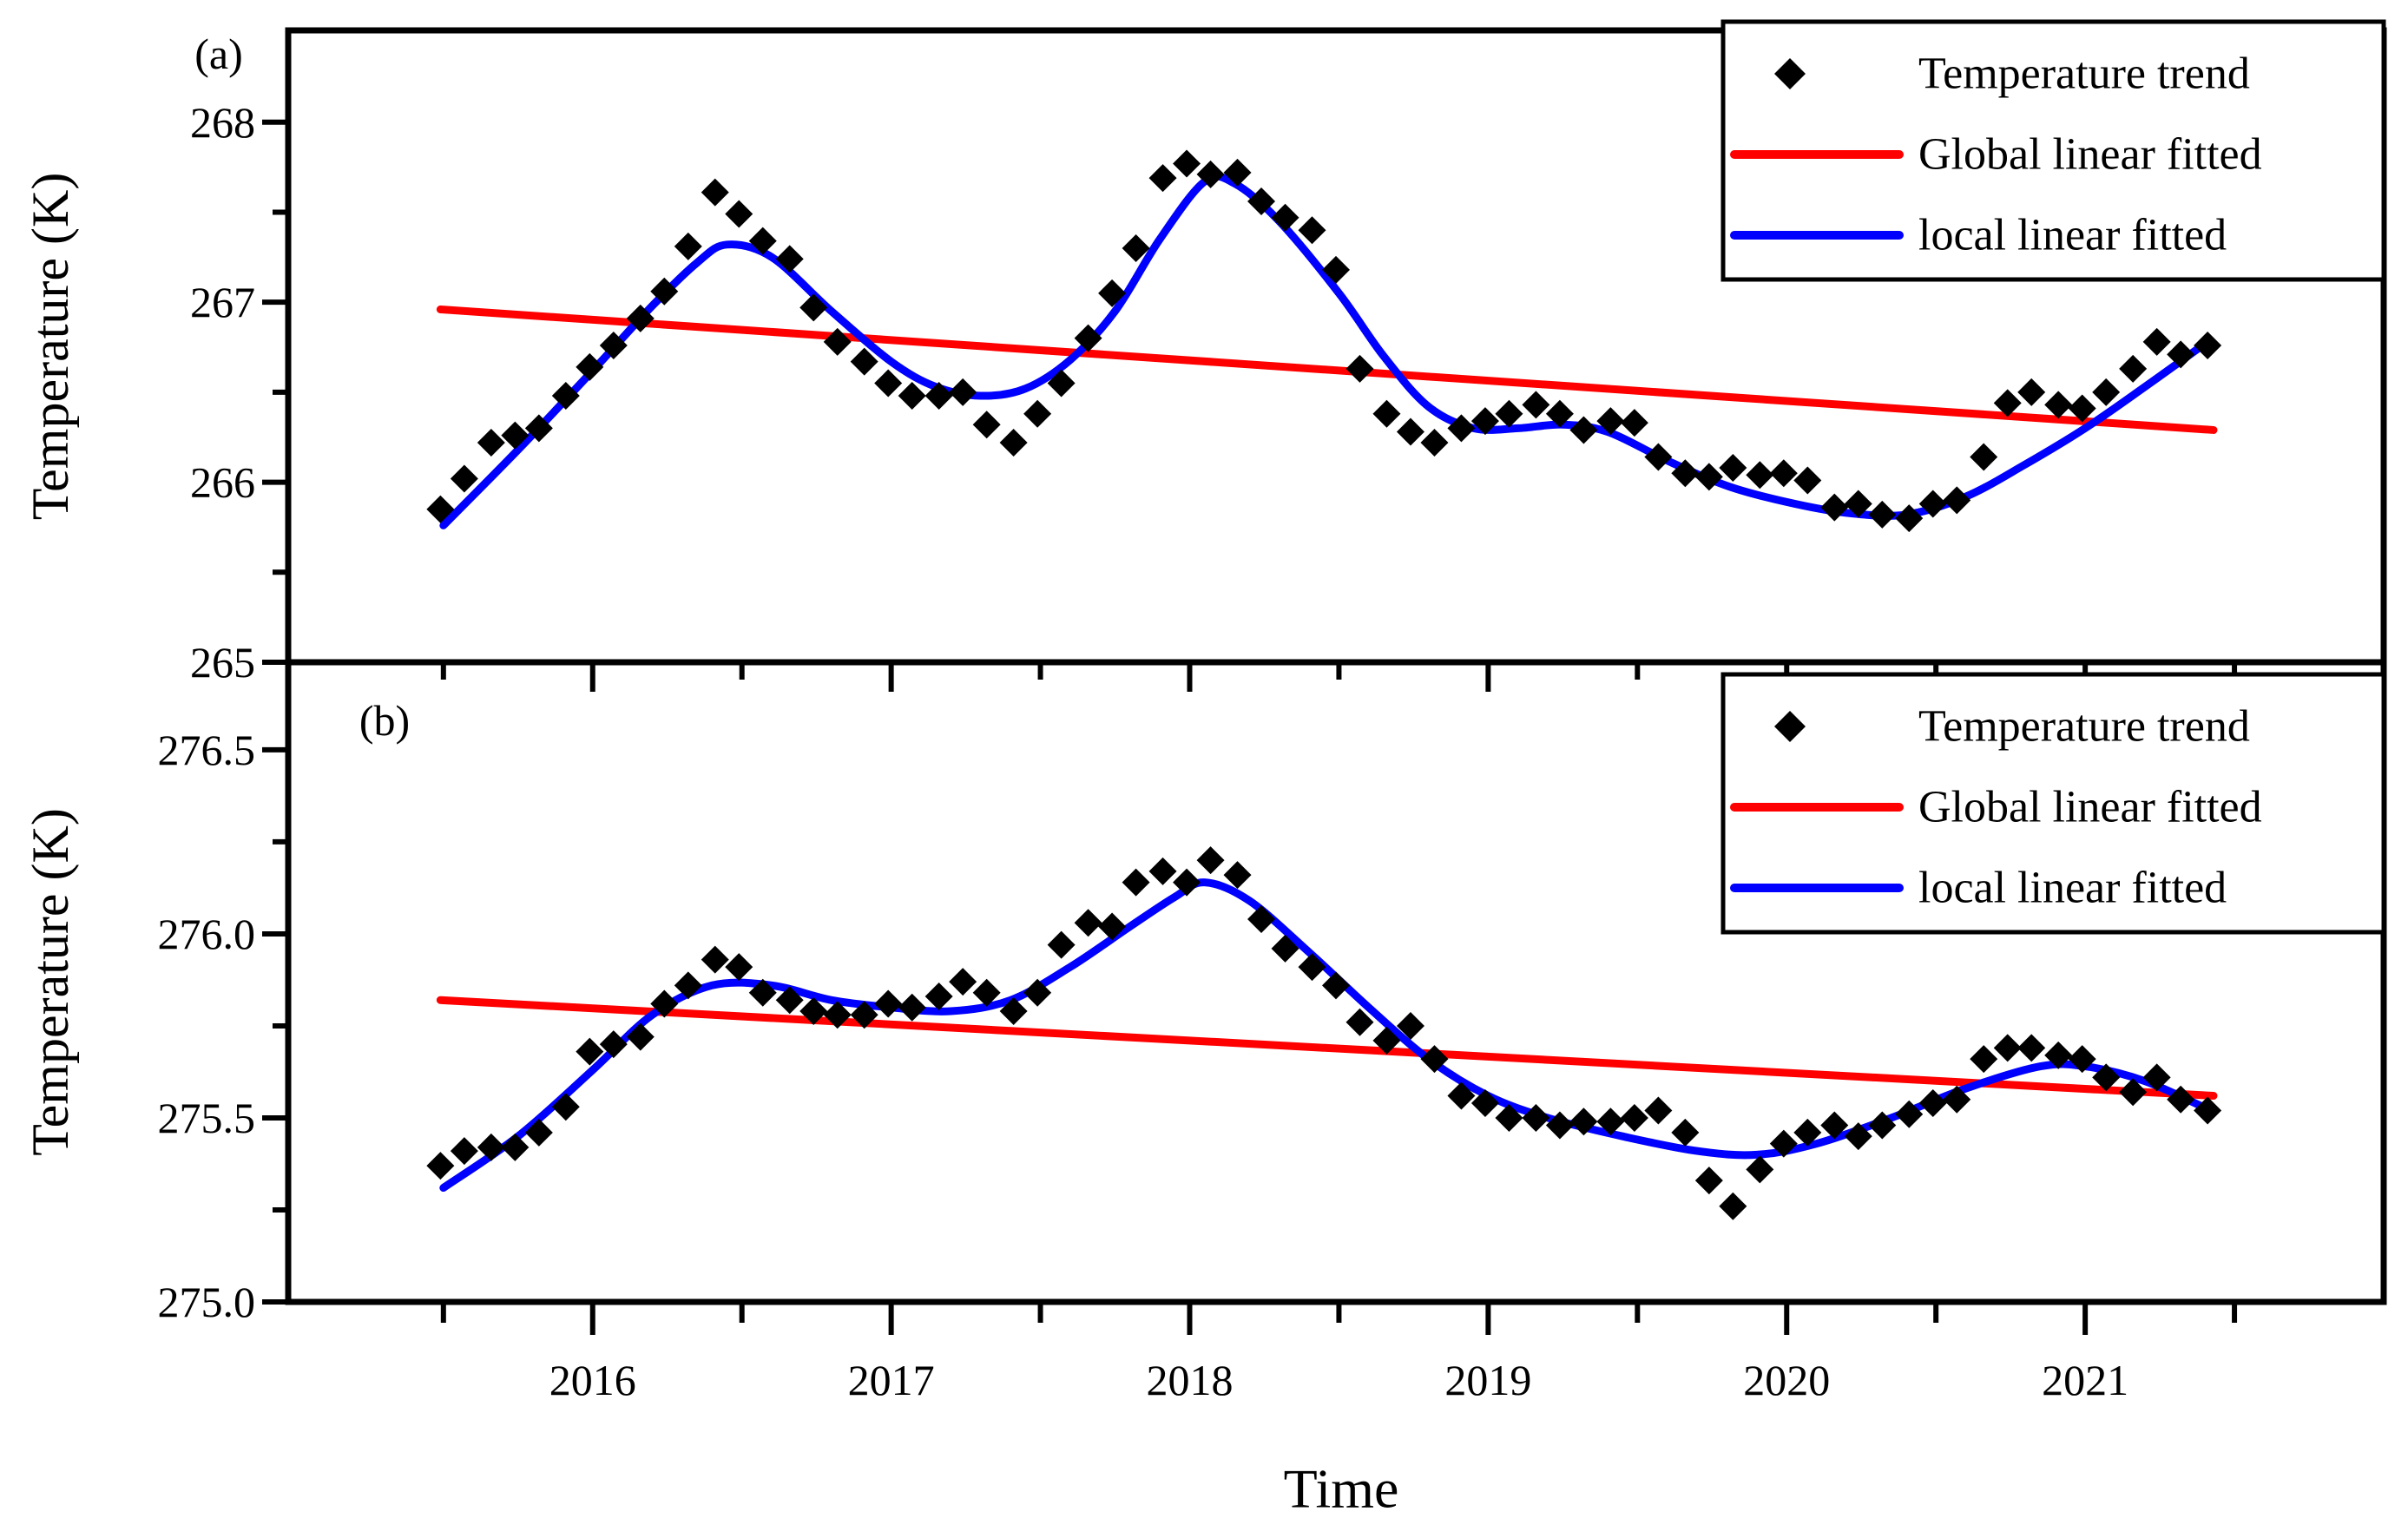 Image resolution: width=2408 pixels, height=1538 pixels. I want to click on y-tick-label-a: 267, so click(222, 302).